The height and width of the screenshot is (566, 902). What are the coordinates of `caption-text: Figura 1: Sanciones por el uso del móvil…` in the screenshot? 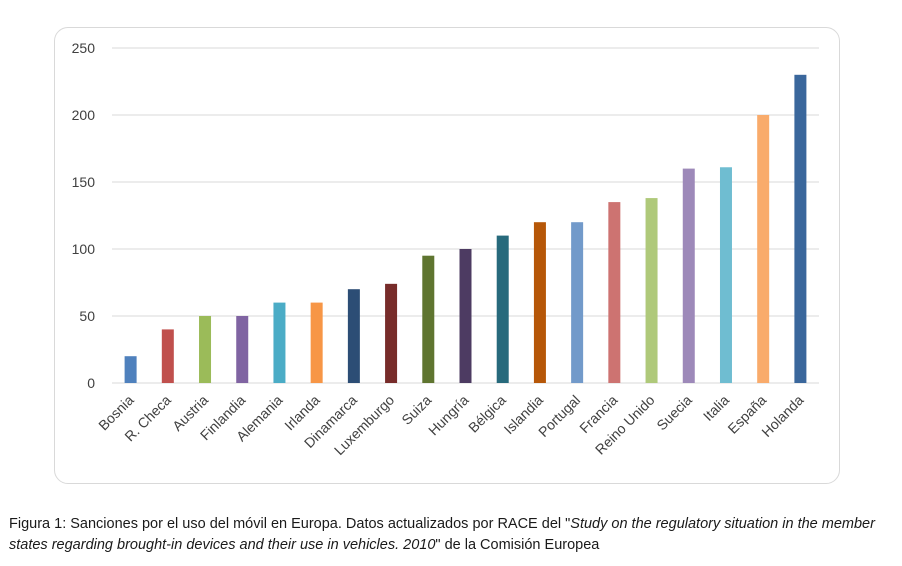 It's located at (290, 524).